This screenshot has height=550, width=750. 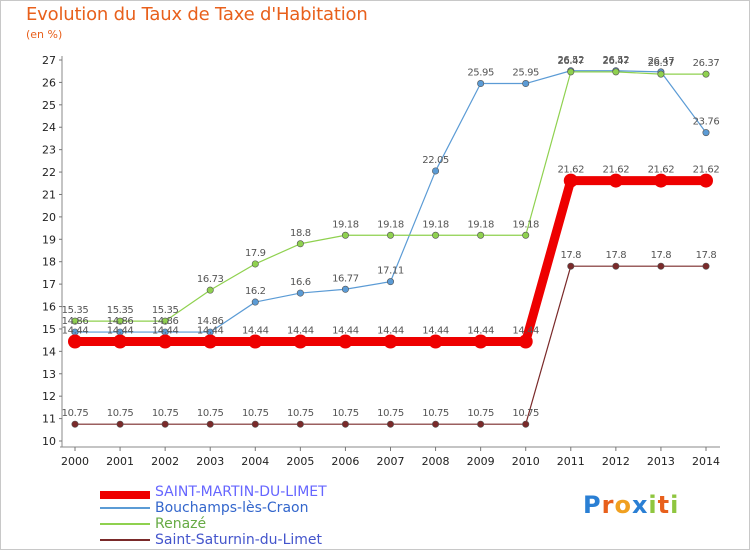 What do you see at coordinates (44, 34) in the screenshot?
I see `unit-label: (en %)` at bounding box center [44, 34].